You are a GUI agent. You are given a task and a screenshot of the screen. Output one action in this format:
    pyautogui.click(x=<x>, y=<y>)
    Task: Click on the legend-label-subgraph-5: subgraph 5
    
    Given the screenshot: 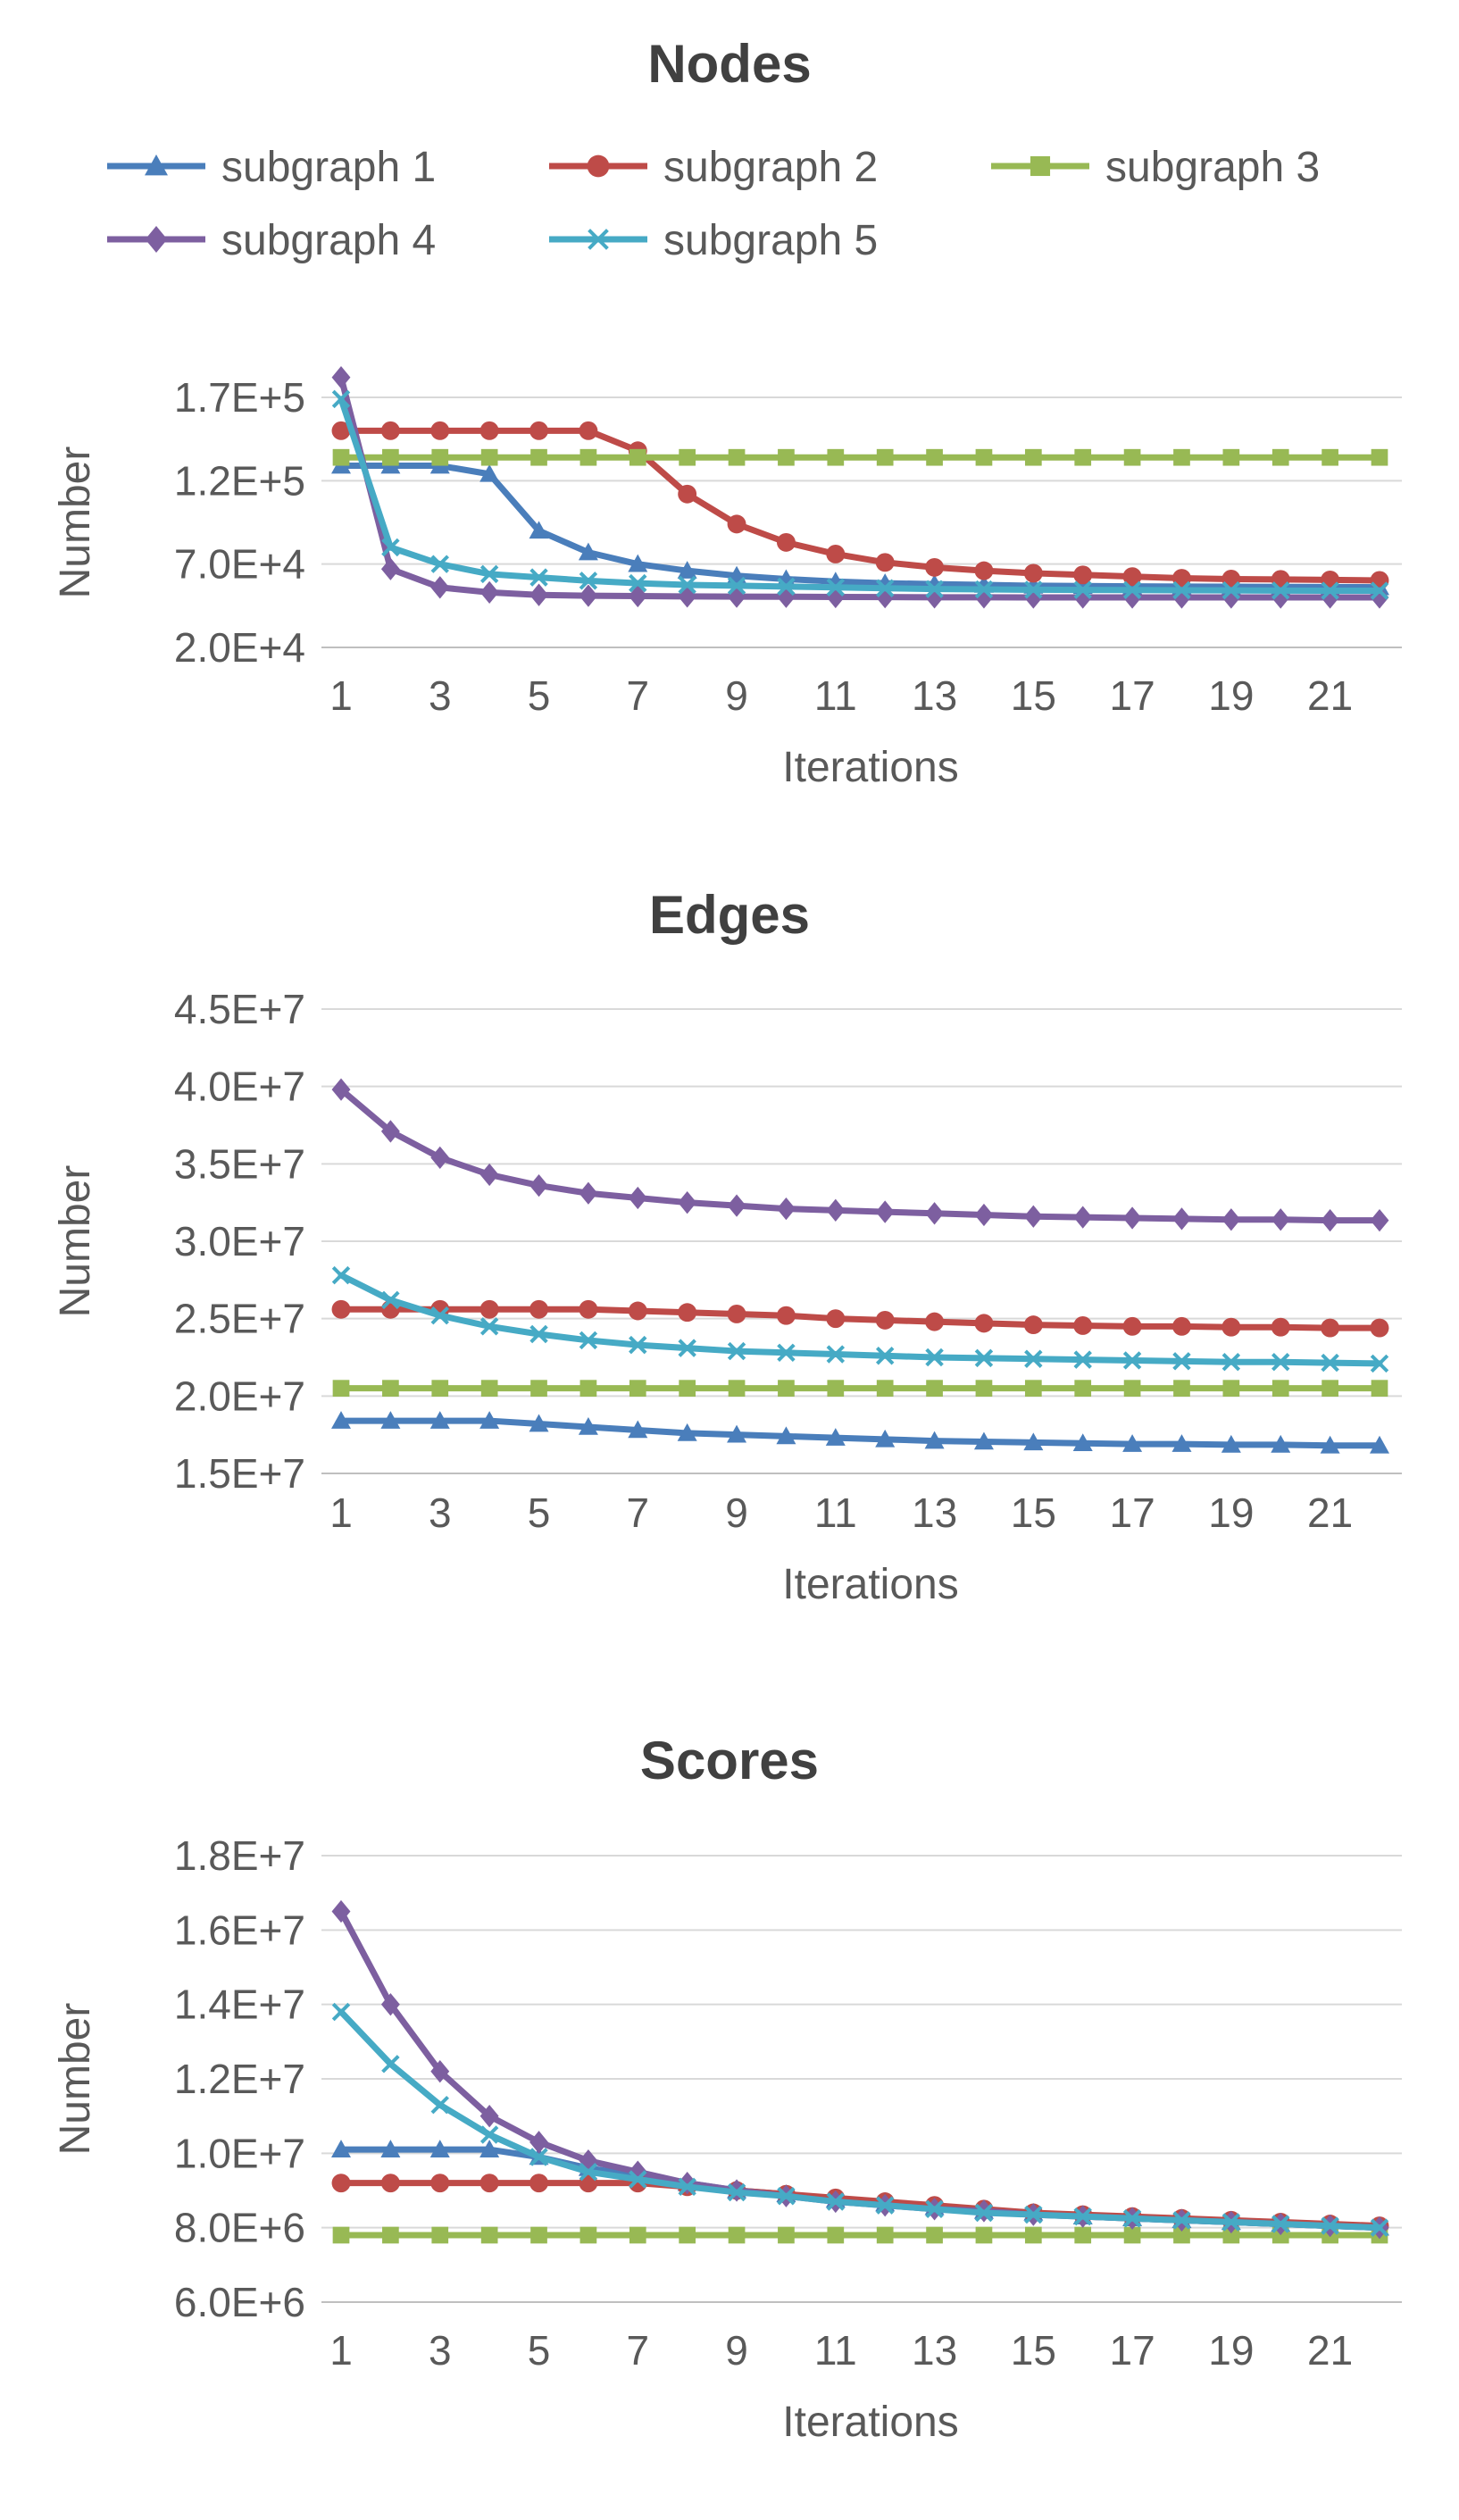 What is the action you would take?
    pyautogui.click(x=770, y=240)
    